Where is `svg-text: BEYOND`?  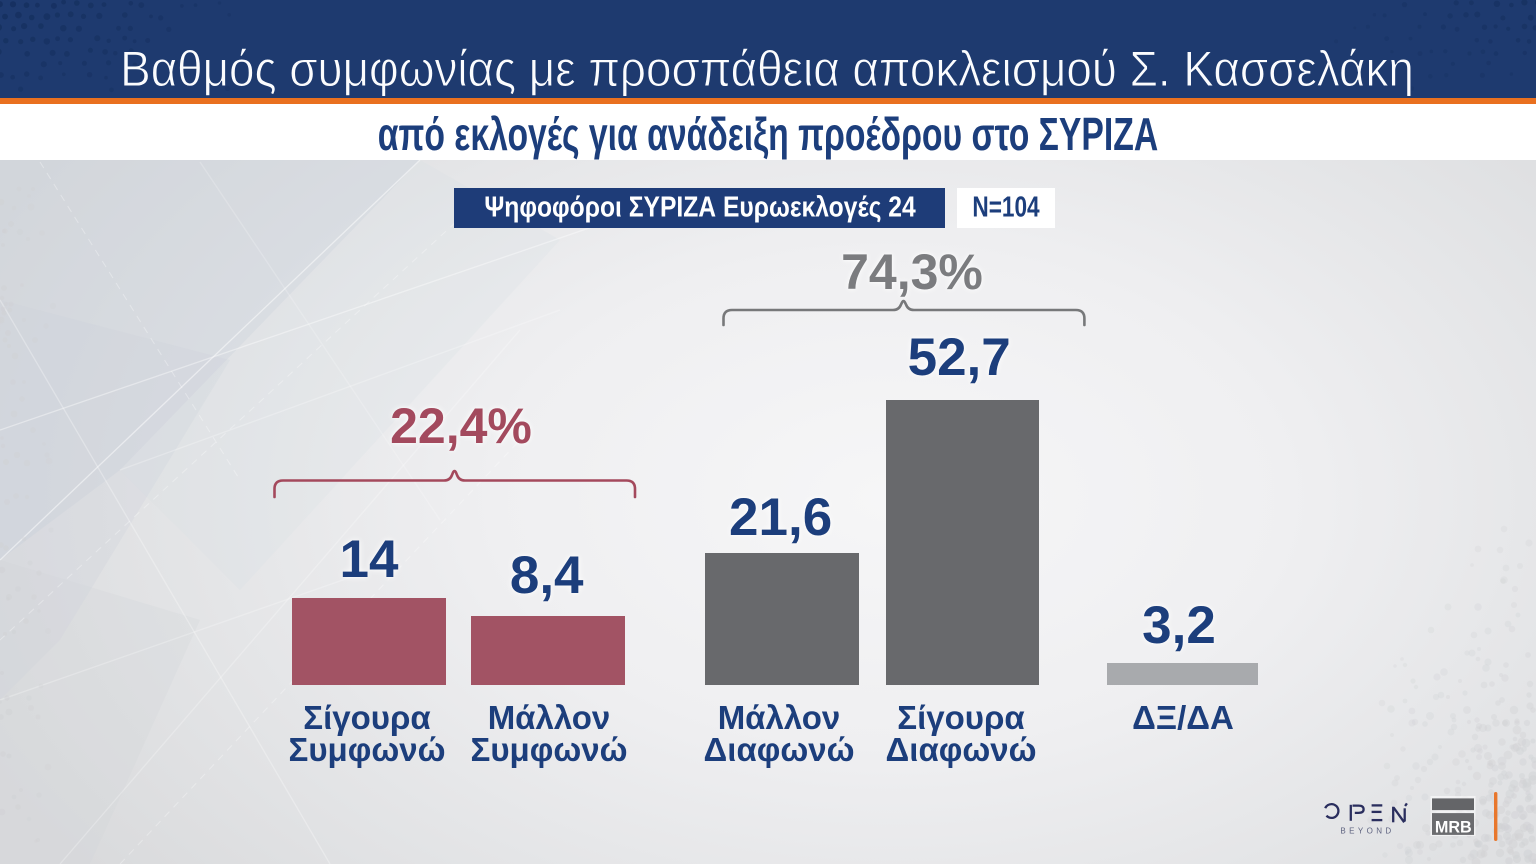 svg-text: BEYOND is located at coordinates (1367, 831).